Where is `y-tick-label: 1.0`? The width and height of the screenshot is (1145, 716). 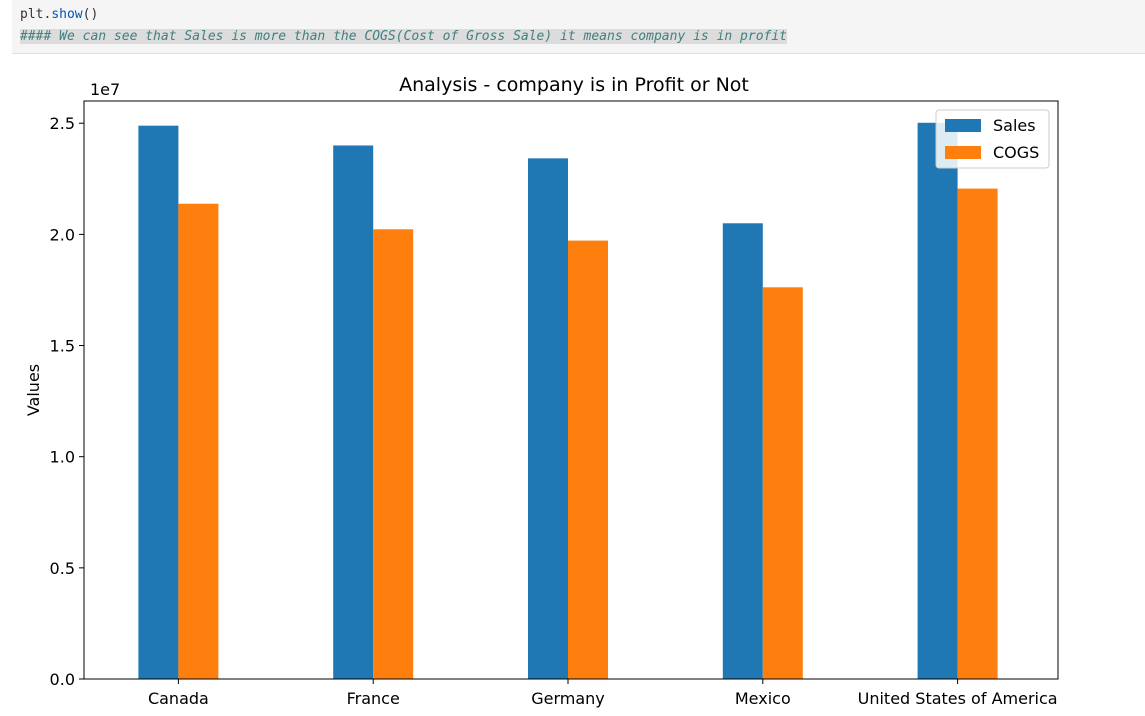
y-tick-label: 1.0 is located at coordinates (62, 457).